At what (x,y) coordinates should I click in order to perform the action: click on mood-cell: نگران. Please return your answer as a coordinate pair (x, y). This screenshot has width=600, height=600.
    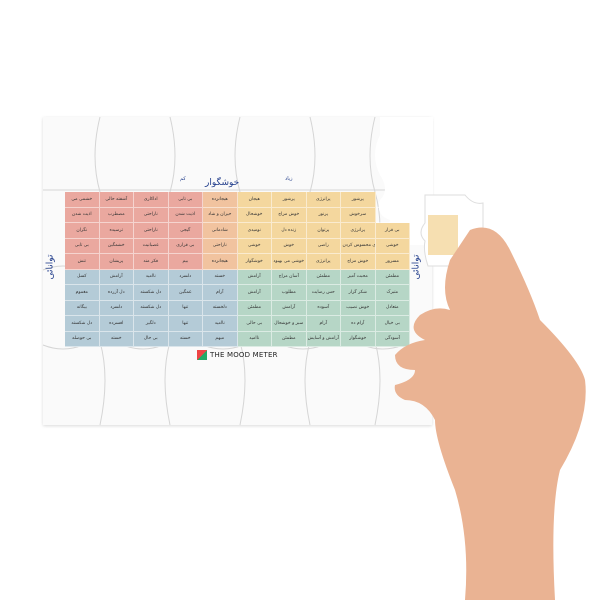
    Looking at the image, I should click on (82, 231).